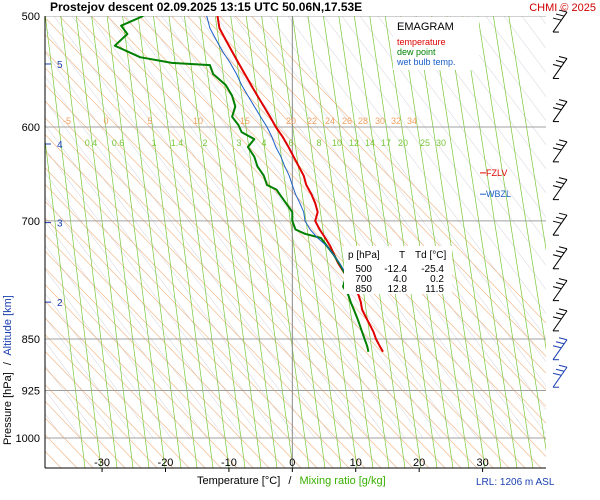  Describe the element at coordinates (31, 340) in the screenshot. I see `pressure-tick-label: 850` at that location.